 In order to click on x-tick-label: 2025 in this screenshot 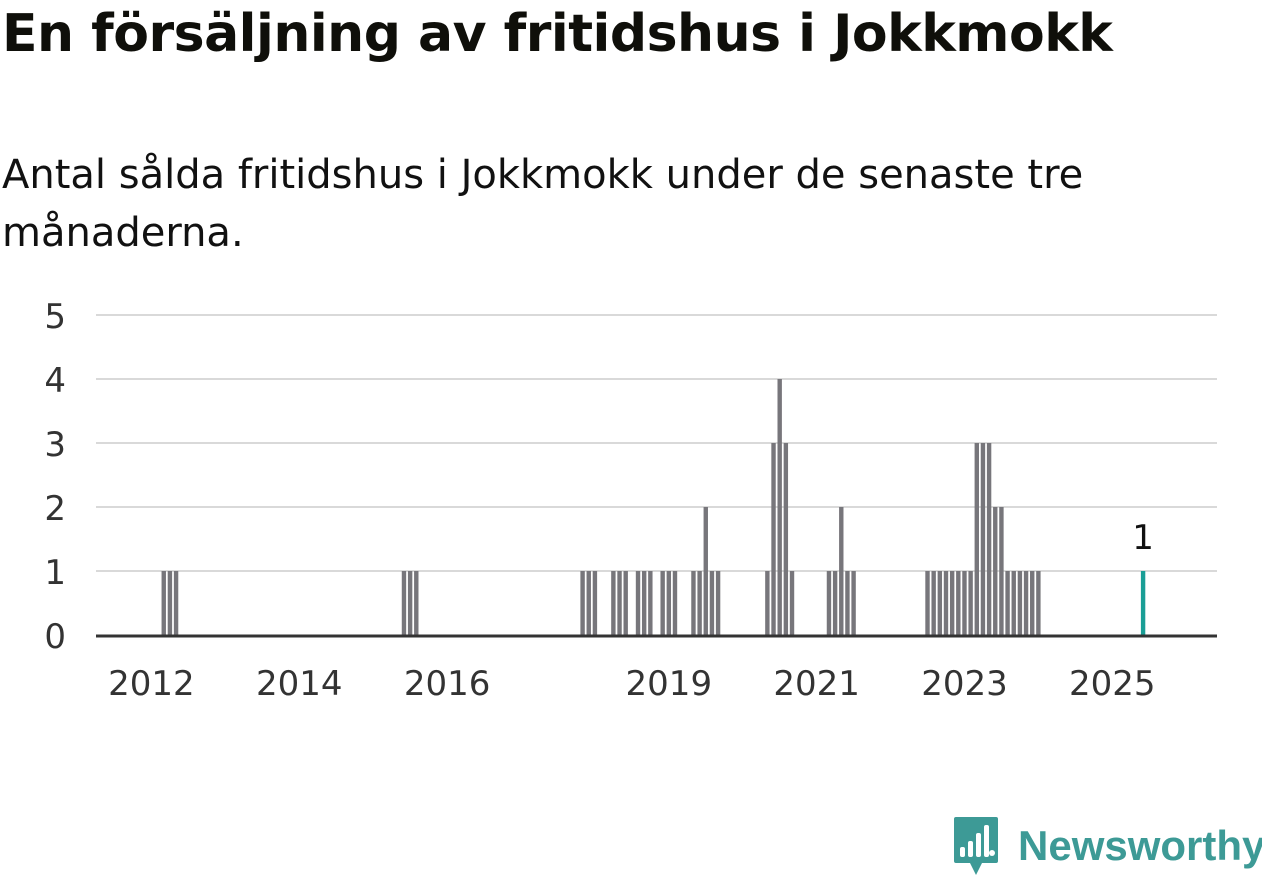, I will do `click(1112, 684)`.